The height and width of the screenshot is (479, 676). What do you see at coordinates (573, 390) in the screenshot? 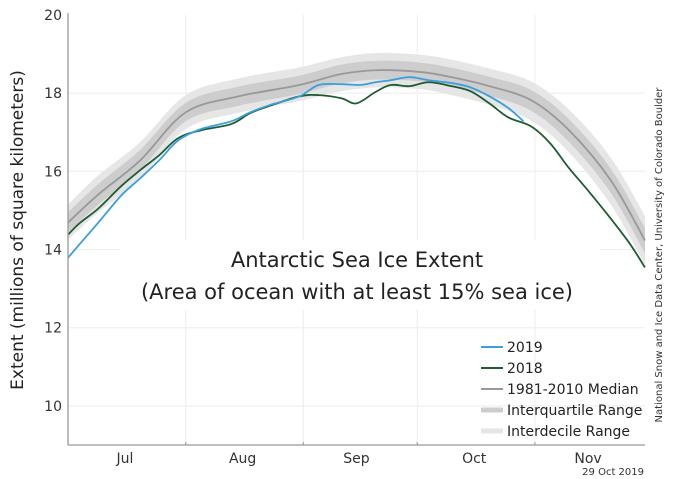
I see `legend-label: 1981-2010 Median` at bounding box center [573, 390].